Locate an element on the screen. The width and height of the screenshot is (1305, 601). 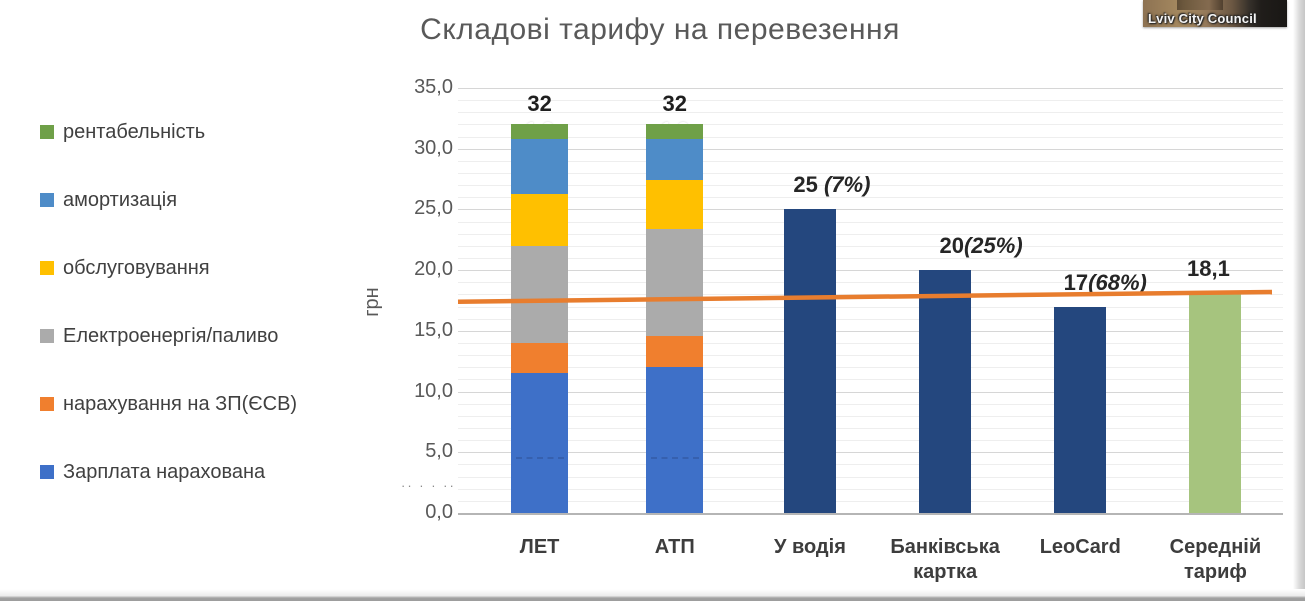
legend-item: амортизація is located at coordinates (168, 200).